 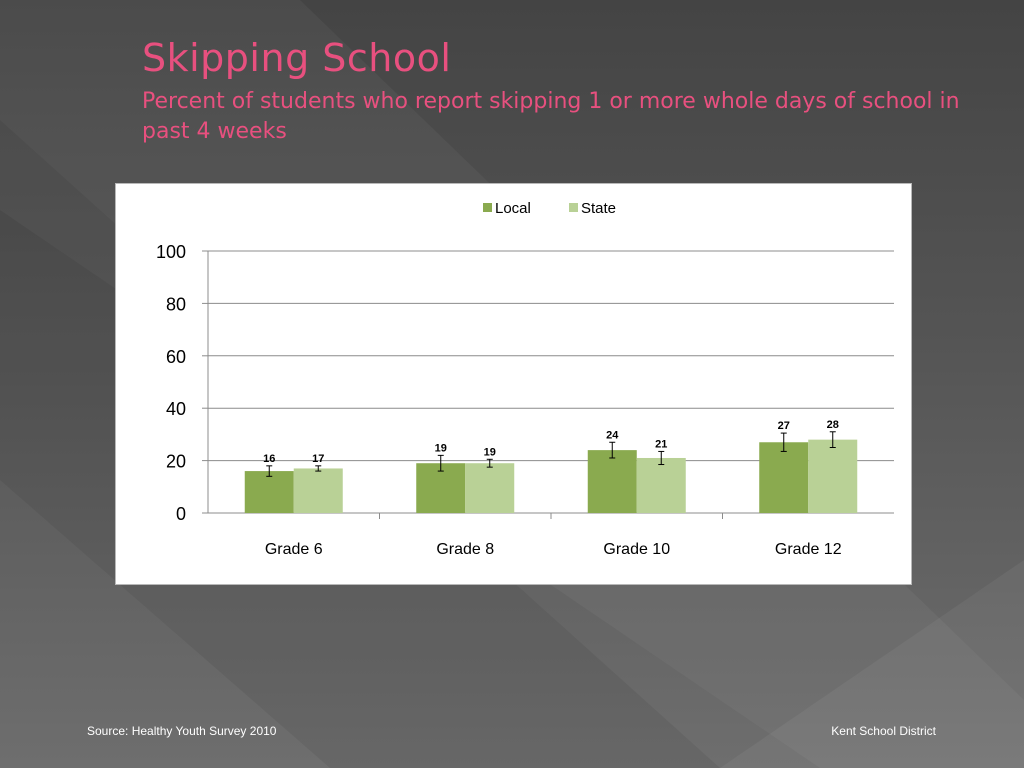 What do you see at coordinates (171, 252) in the screenshot?
I see `y-tick-label: 100` at bounding box center [171, 252].